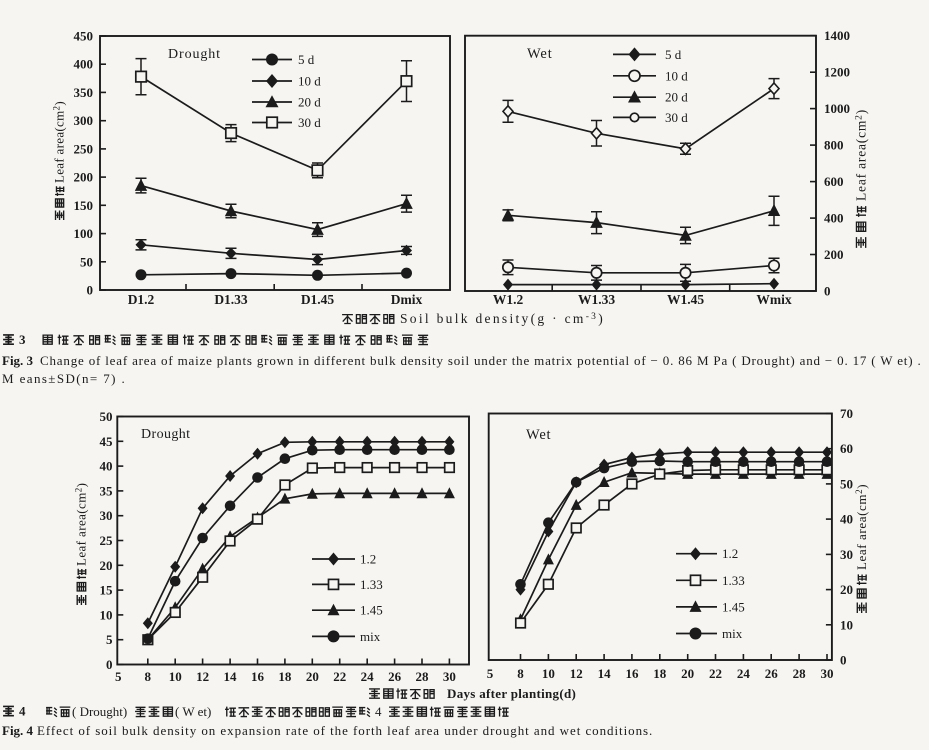  What do you see at coordinates (107, 490) in the screenshot?
I see `svg-text: 35` at bounding box center [107, 490].